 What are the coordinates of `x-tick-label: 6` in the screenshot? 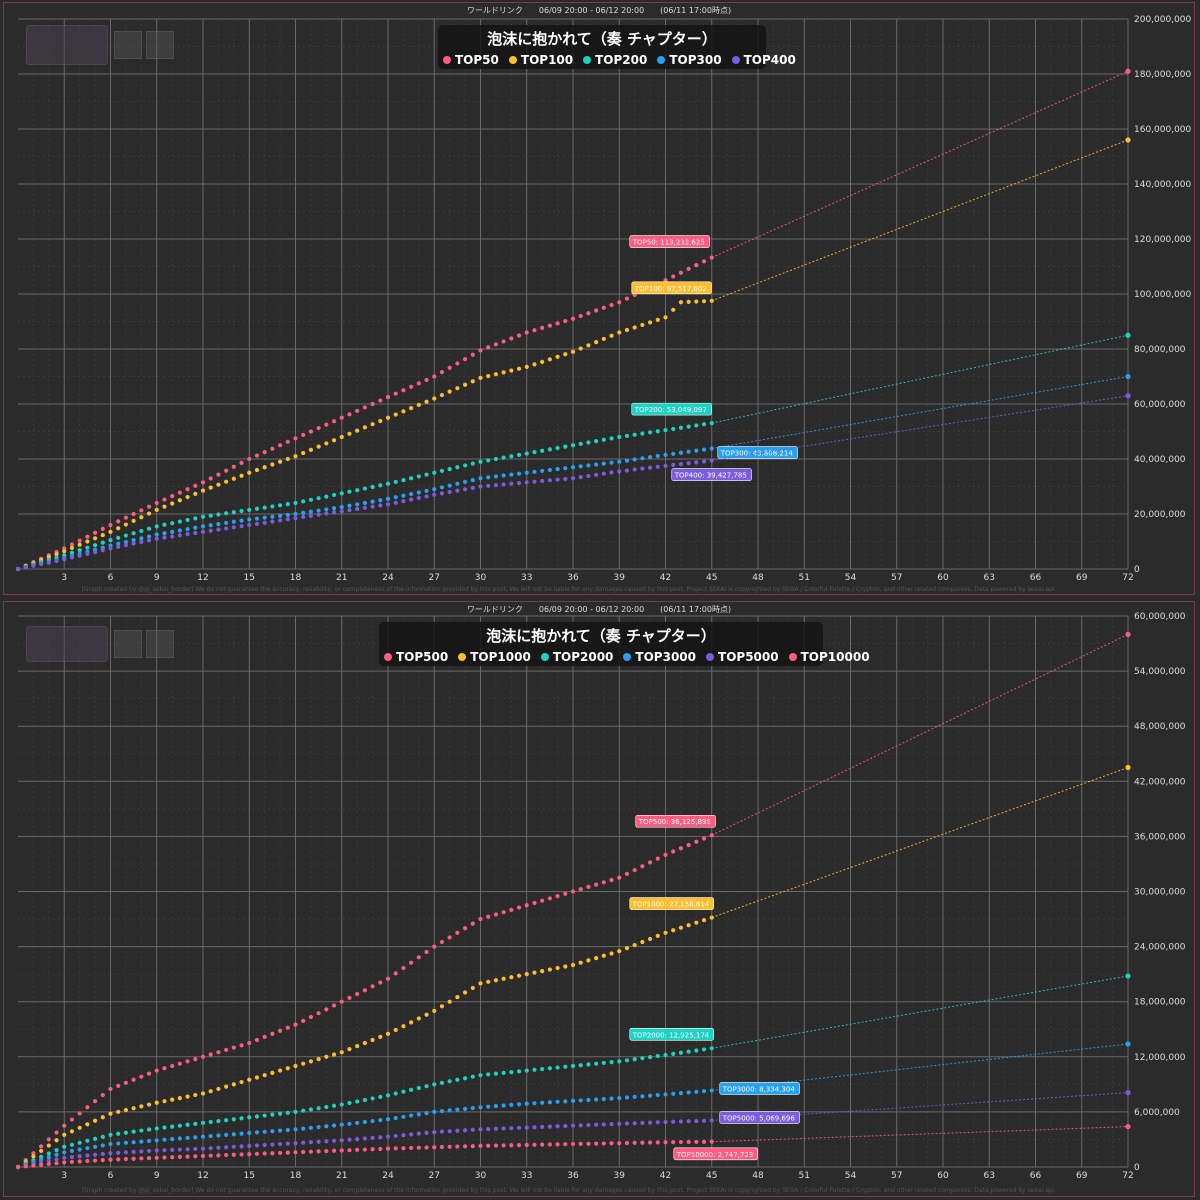 It's located at (111, 578).